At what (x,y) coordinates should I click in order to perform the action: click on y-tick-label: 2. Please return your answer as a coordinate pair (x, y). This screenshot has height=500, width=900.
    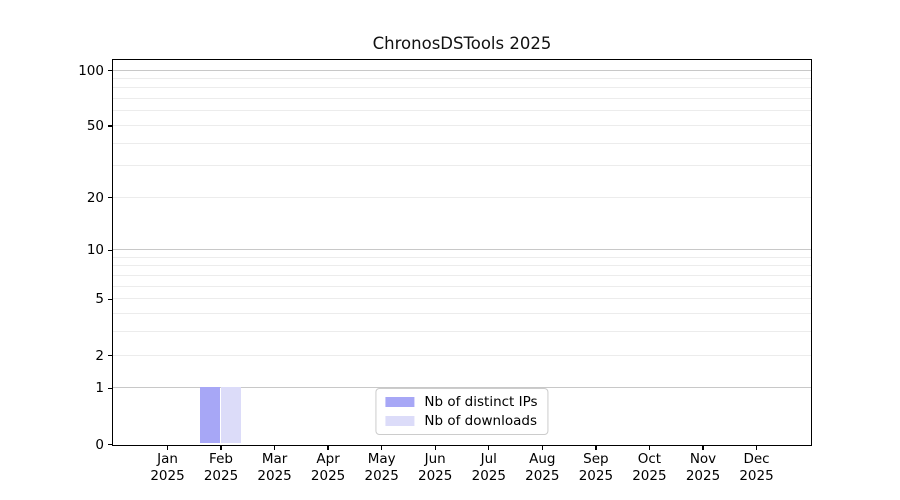
    Looking at the image, I should click on (99, 355).